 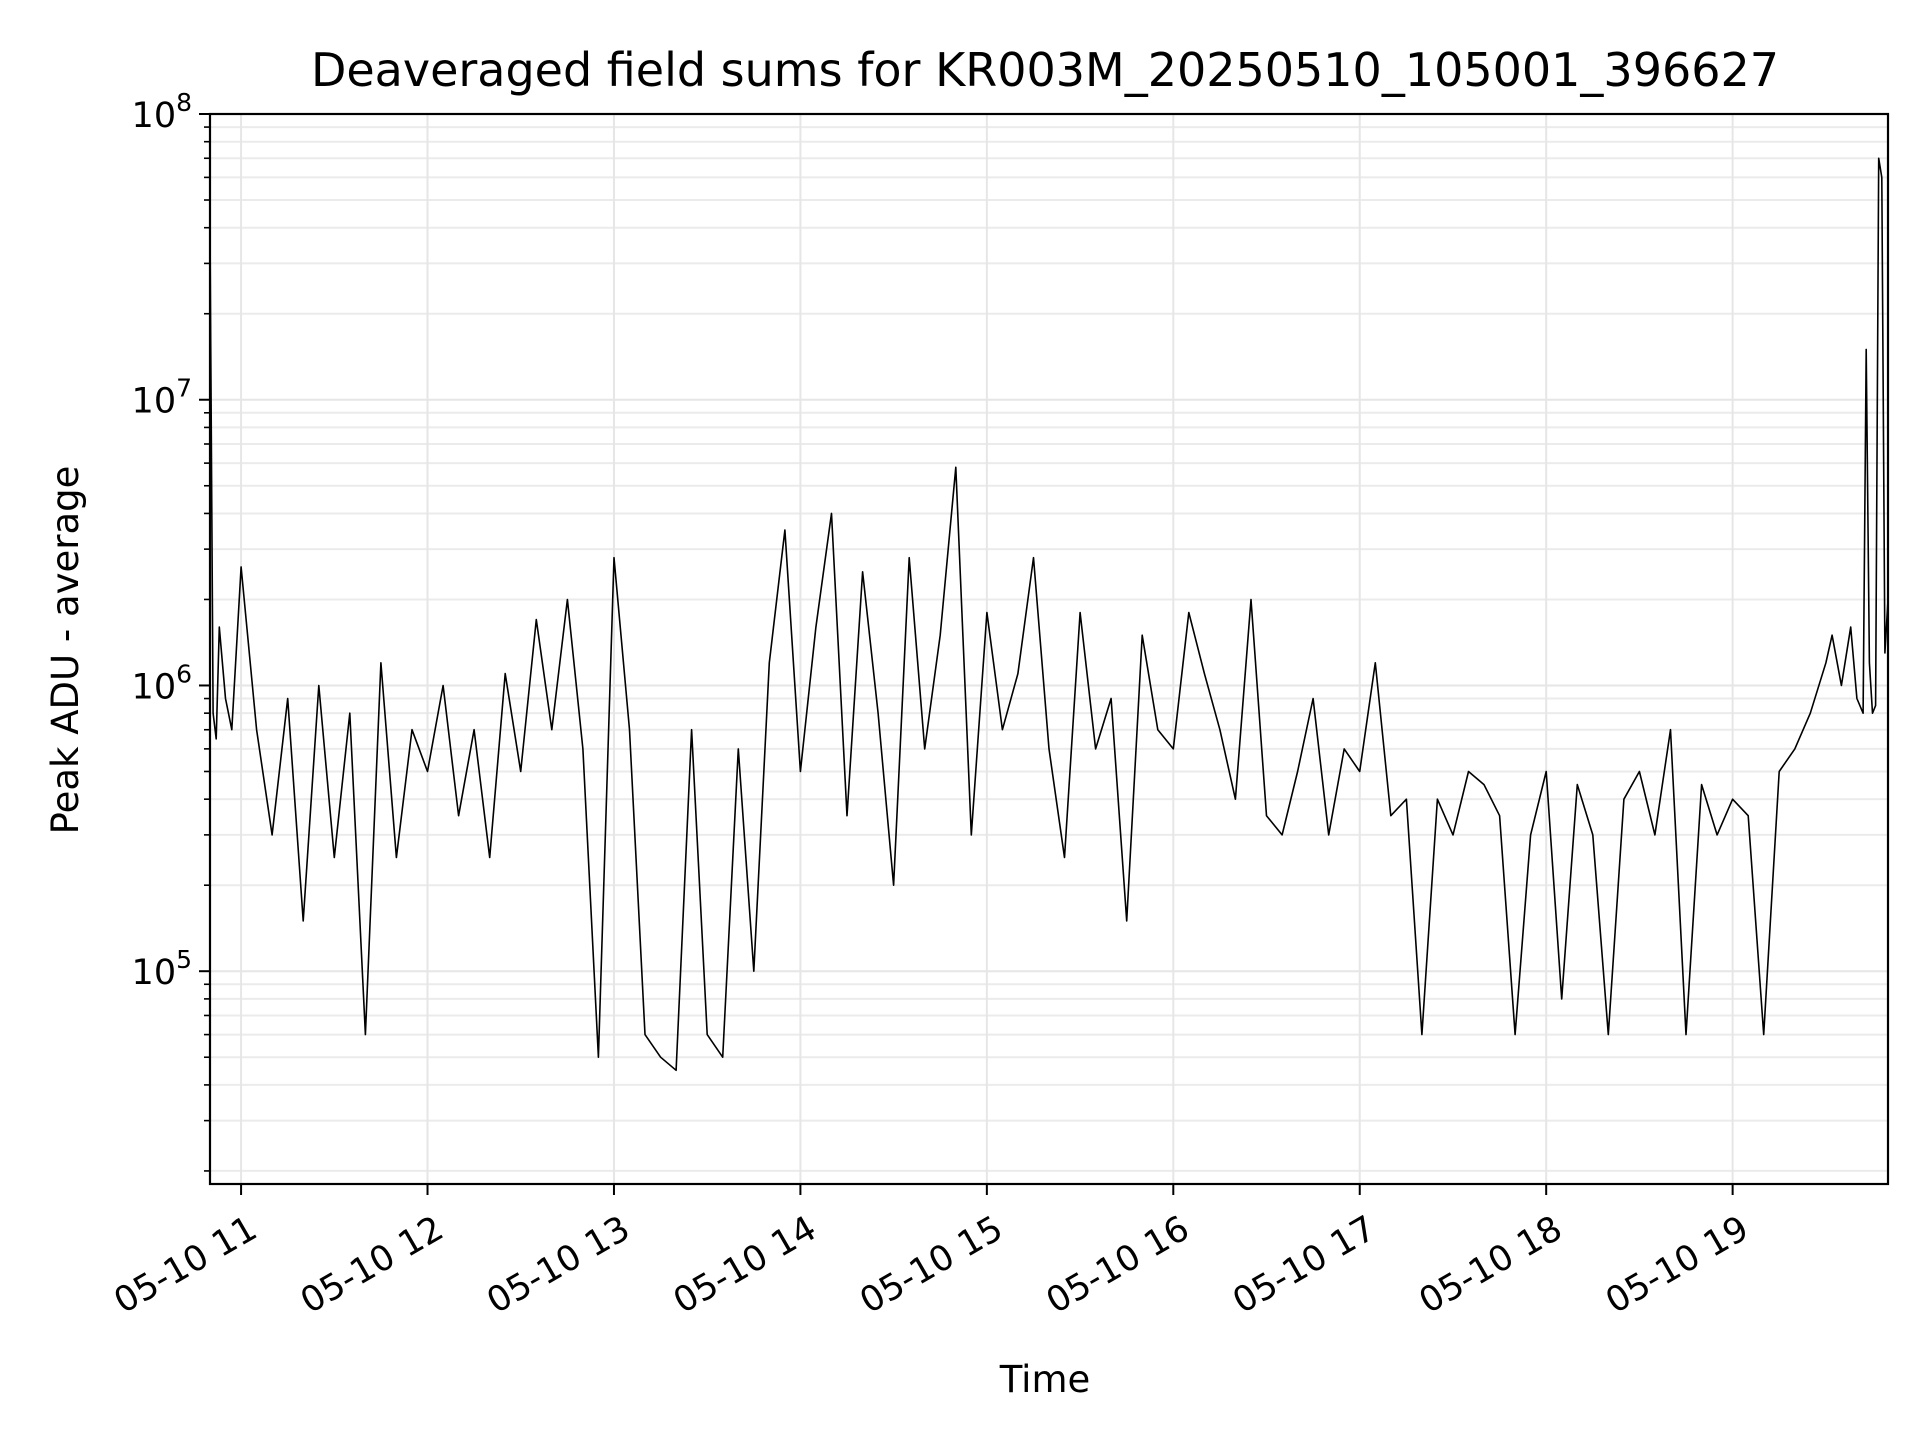 What do you see at coordinates (162, 112) in the screenshot?
I see `y-tick-label: 10⁸` at bounding box center [162, 112].